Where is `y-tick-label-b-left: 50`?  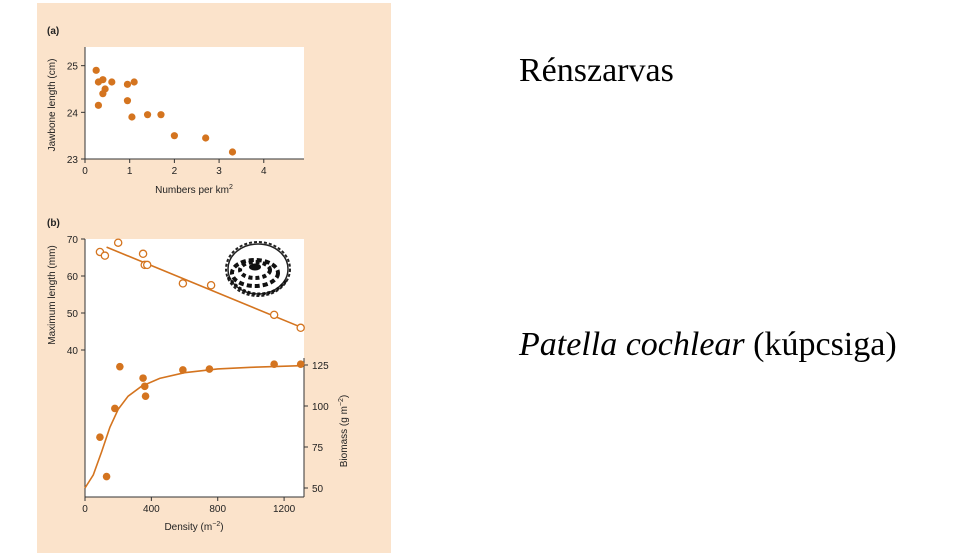 y-tick-label-b-left: 50 is located at coordinates (73, 314).